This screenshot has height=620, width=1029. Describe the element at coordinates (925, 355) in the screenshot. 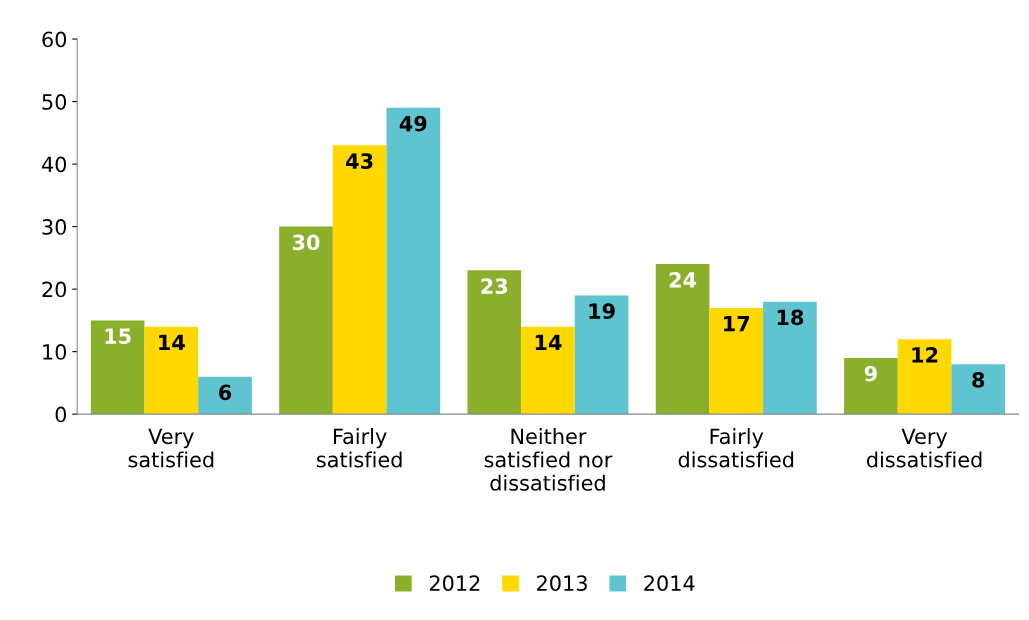

I see `data-label: 12` at that location.